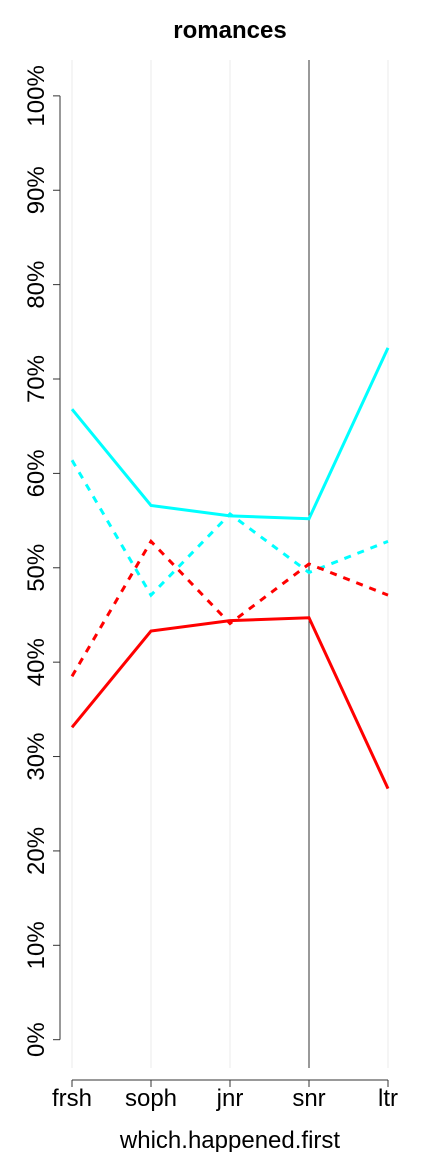  Describe the element at coordinates (36, 190) in the screenshot. I see `y-tick-label: 90%` at that location.